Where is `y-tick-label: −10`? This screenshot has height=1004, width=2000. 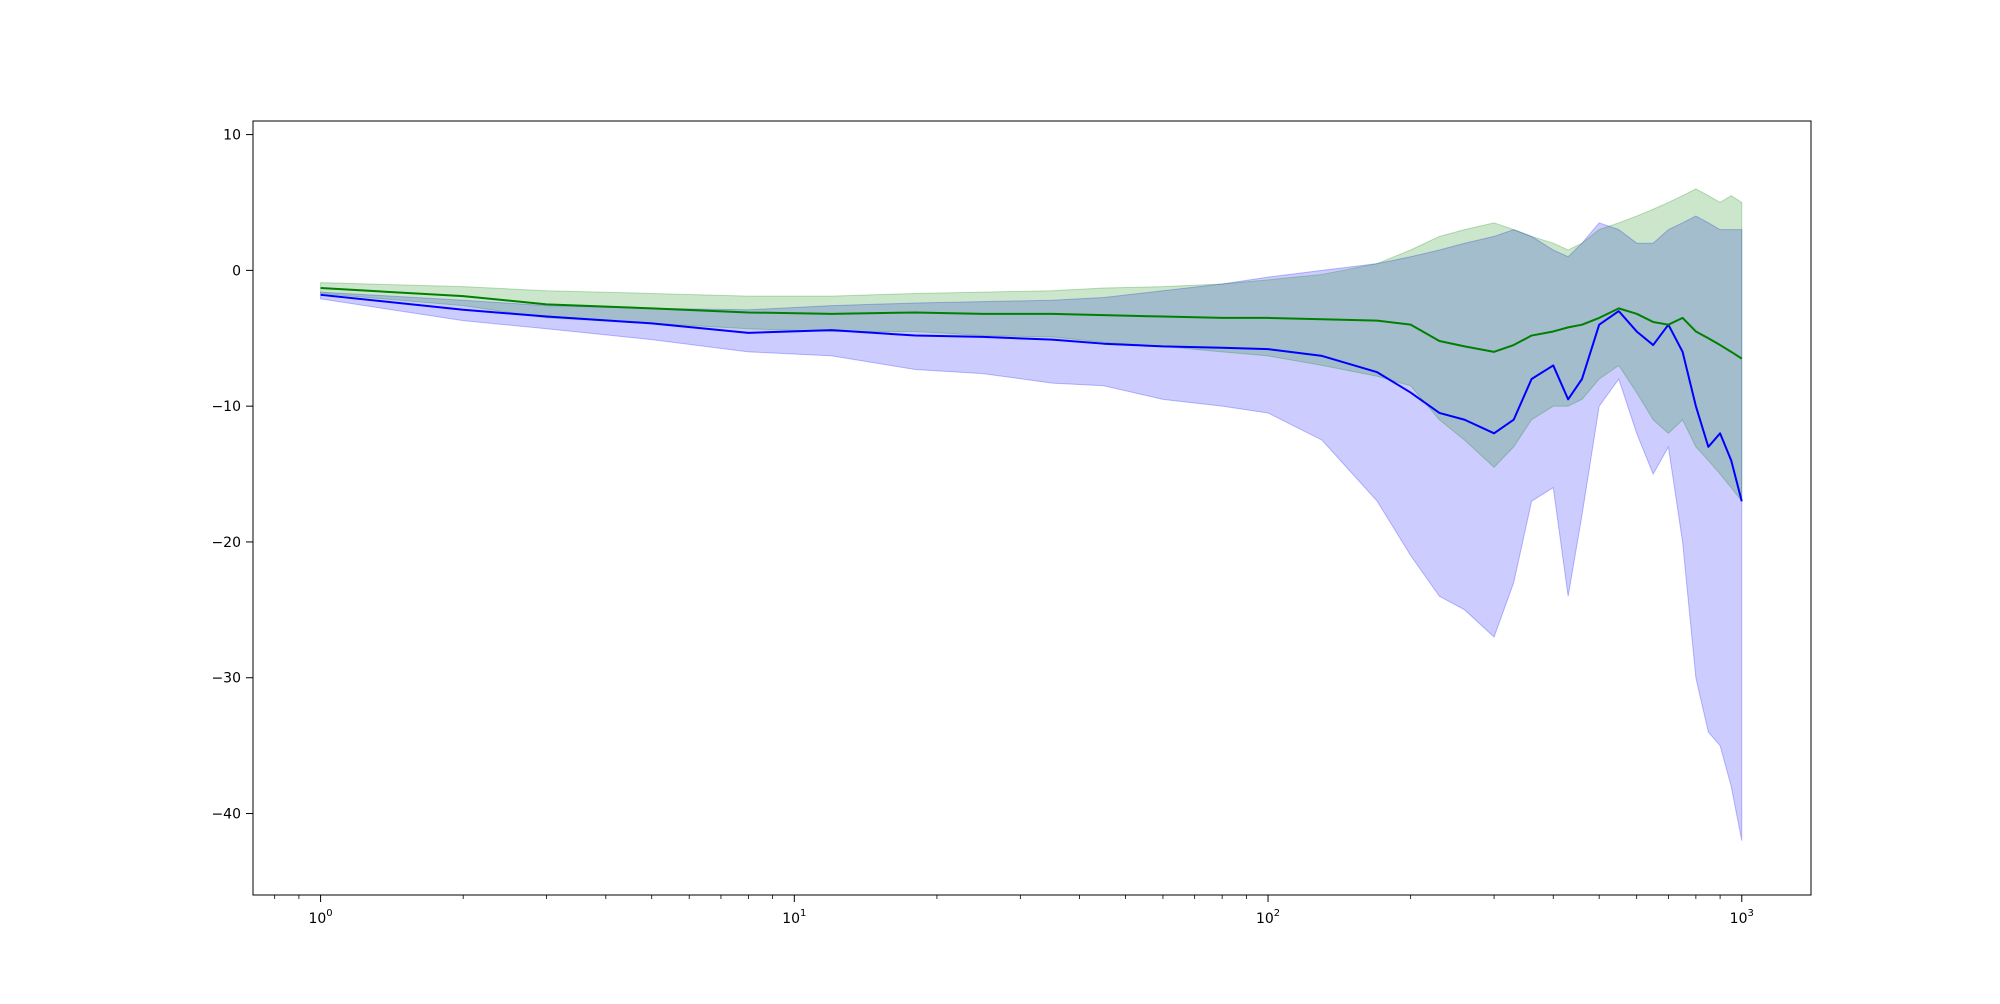 y-tick-label: −10 is located at coordinates (226, 407).